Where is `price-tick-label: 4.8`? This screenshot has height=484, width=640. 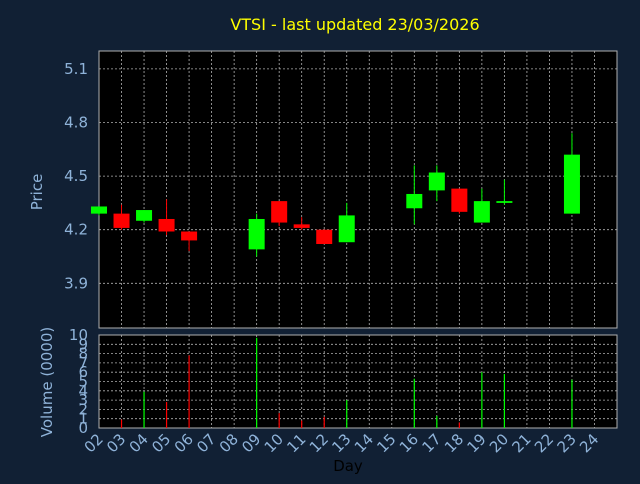
price-tick-label: 4.8 is located at coordinates (76, 122).